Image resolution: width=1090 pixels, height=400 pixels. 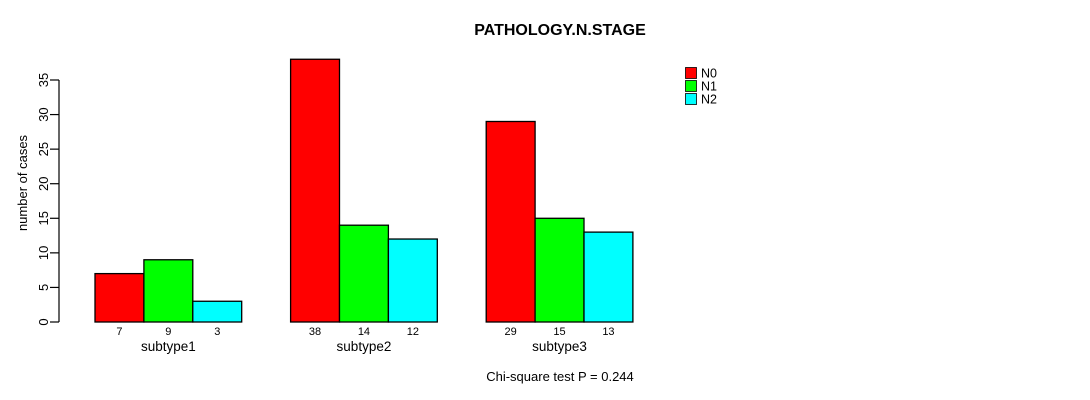 What do you see at coordinates (709, 74) in the screenshot?
I see `legend-label-n0: N0` at bounding box center [709, 74].